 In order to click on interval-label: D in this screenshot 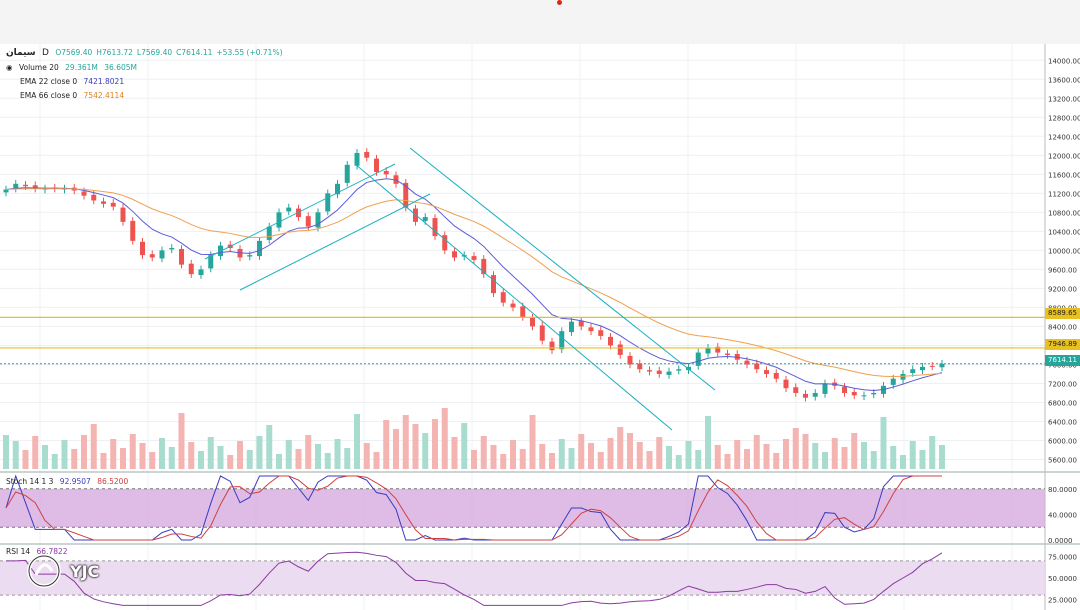, I will do `click(45, 53)`.